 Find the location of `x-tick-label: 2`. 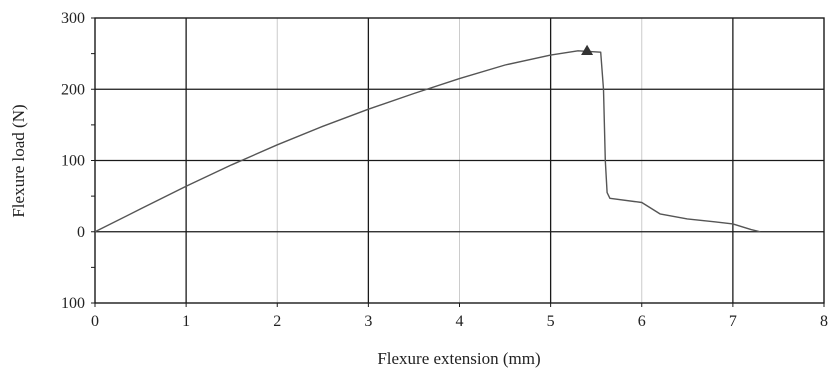

x-tick-label: 2 is located at coordinates (277, 321).